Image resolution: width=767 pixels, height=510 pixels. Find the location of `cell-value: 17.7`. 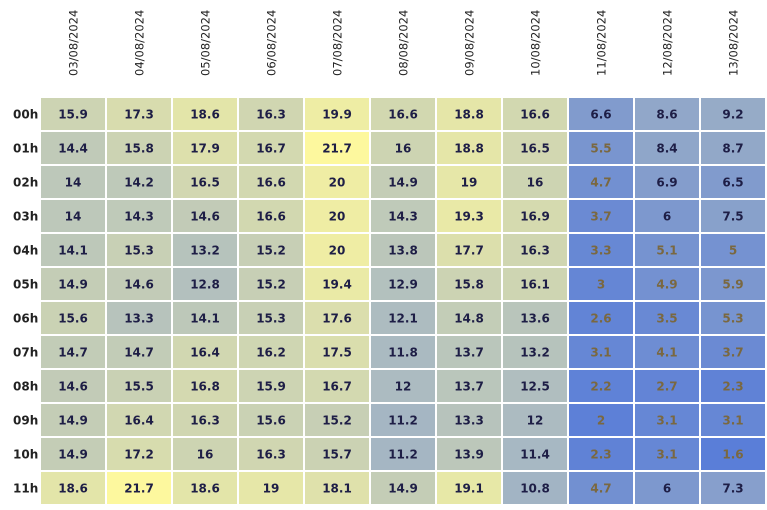

cell-value: 17.7 is located at coordinates (469, 251).